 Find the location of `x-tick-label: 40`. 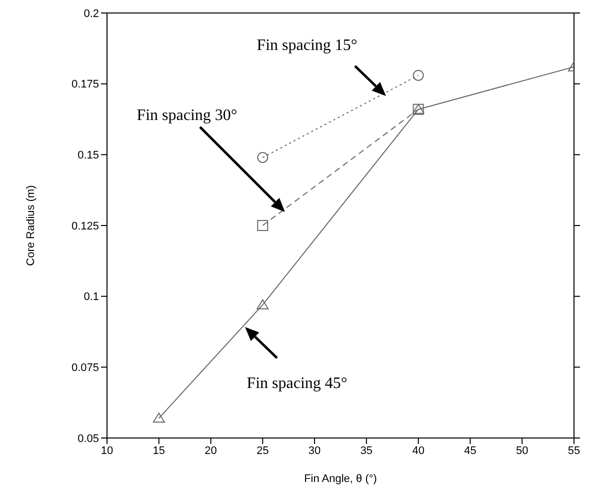

x-tick-label: 40 is located at coordinates (418, 450).